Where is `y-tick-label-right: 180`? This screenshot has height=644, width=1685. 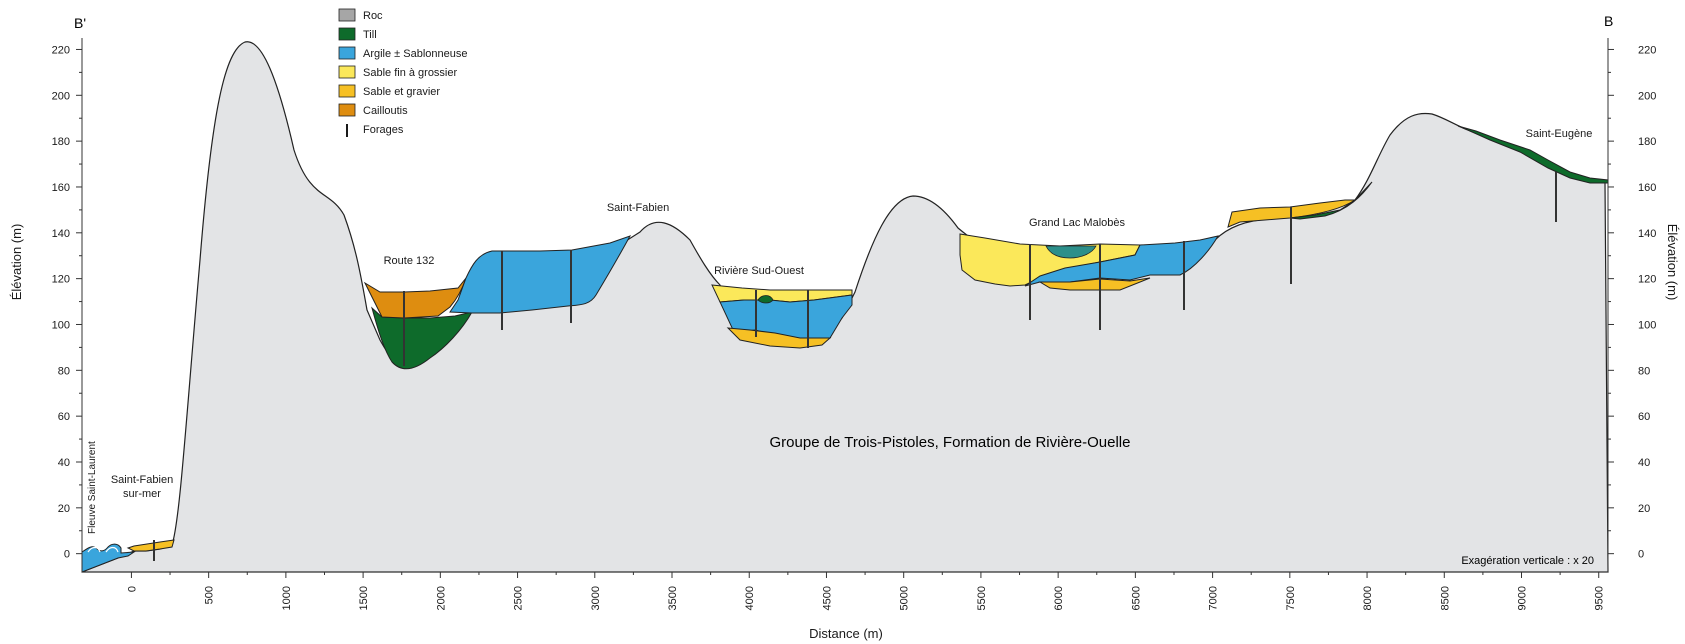 y-tick-label-right: 180 is located at coordinates (1647, 142).